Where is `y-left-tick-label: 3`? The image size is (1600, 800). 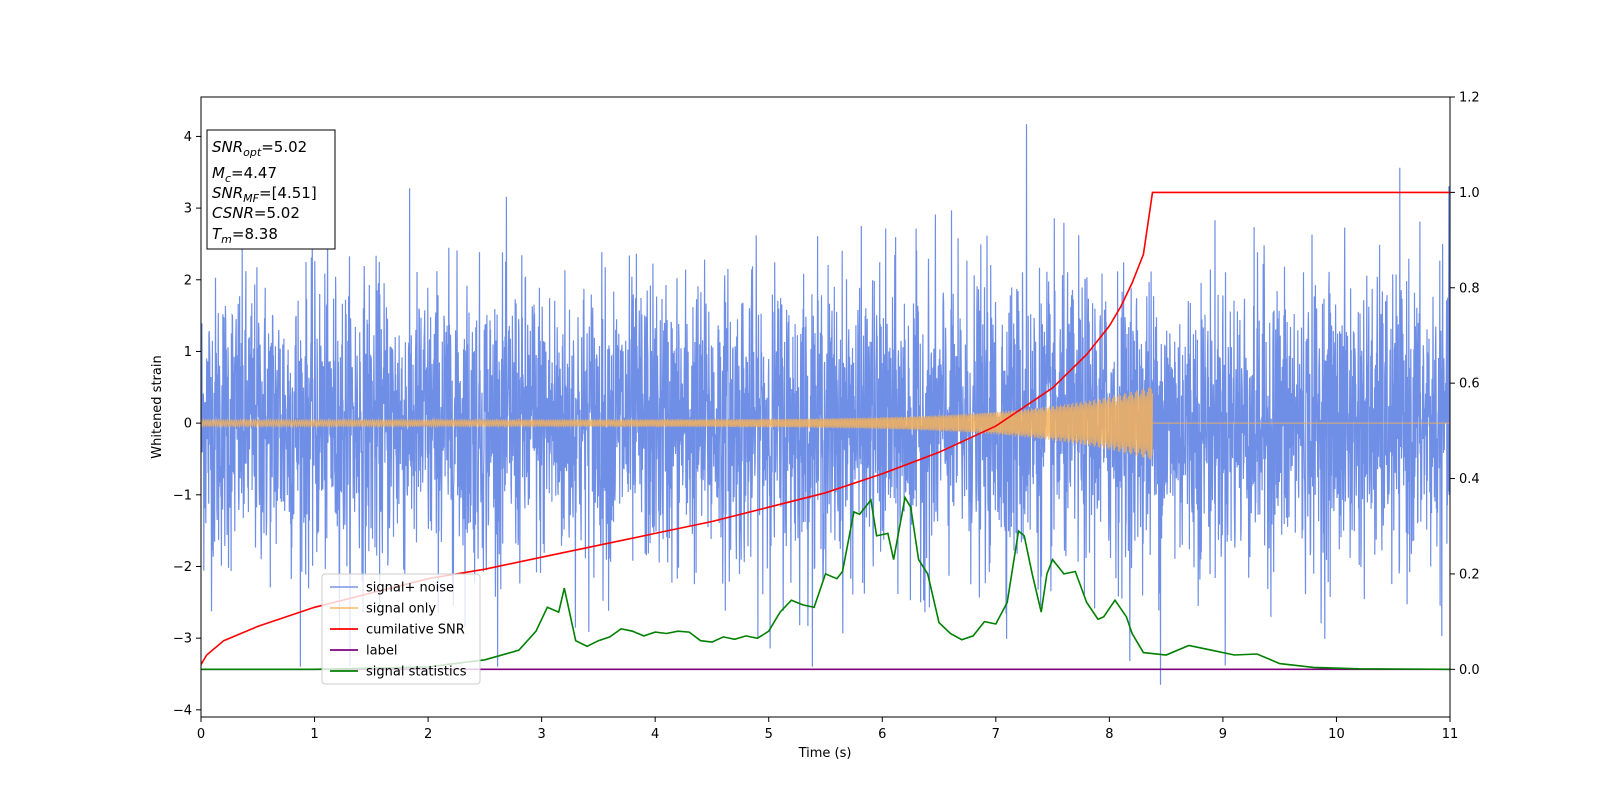
y-left-tick-label: 3 is located at coordinates (188, 209).